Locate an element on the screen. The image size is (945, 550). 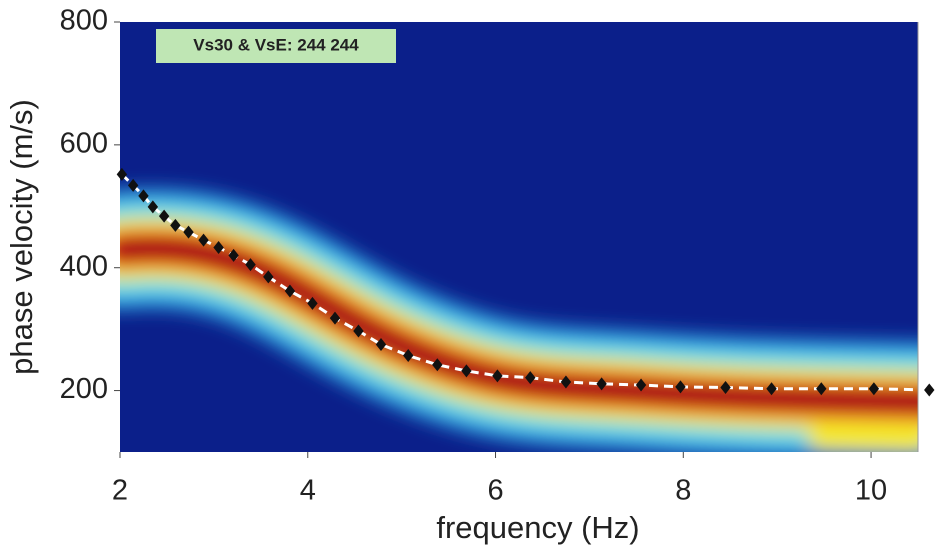
x-tick-label: 2 is located at coordinates (120, 491).